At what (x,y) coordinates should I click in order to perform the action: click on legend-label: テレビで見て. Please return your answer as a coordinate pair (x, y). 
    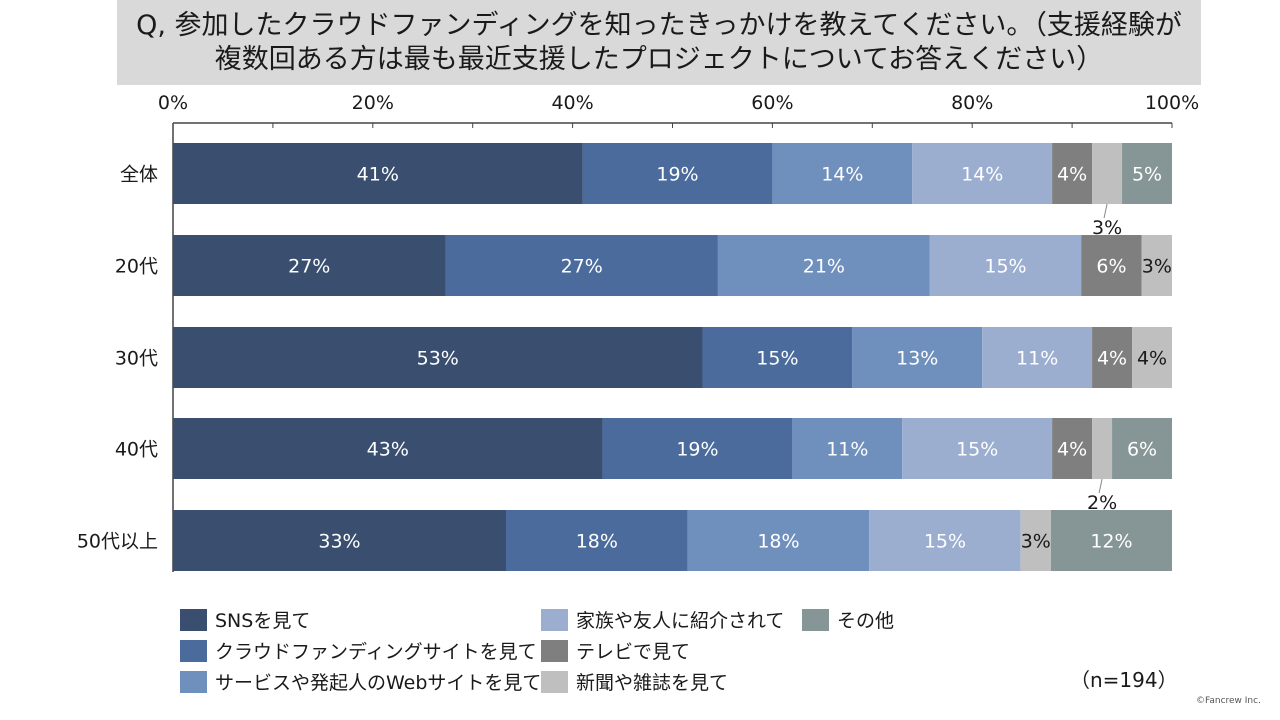
    Looking at the image, I should click on (633, 652).